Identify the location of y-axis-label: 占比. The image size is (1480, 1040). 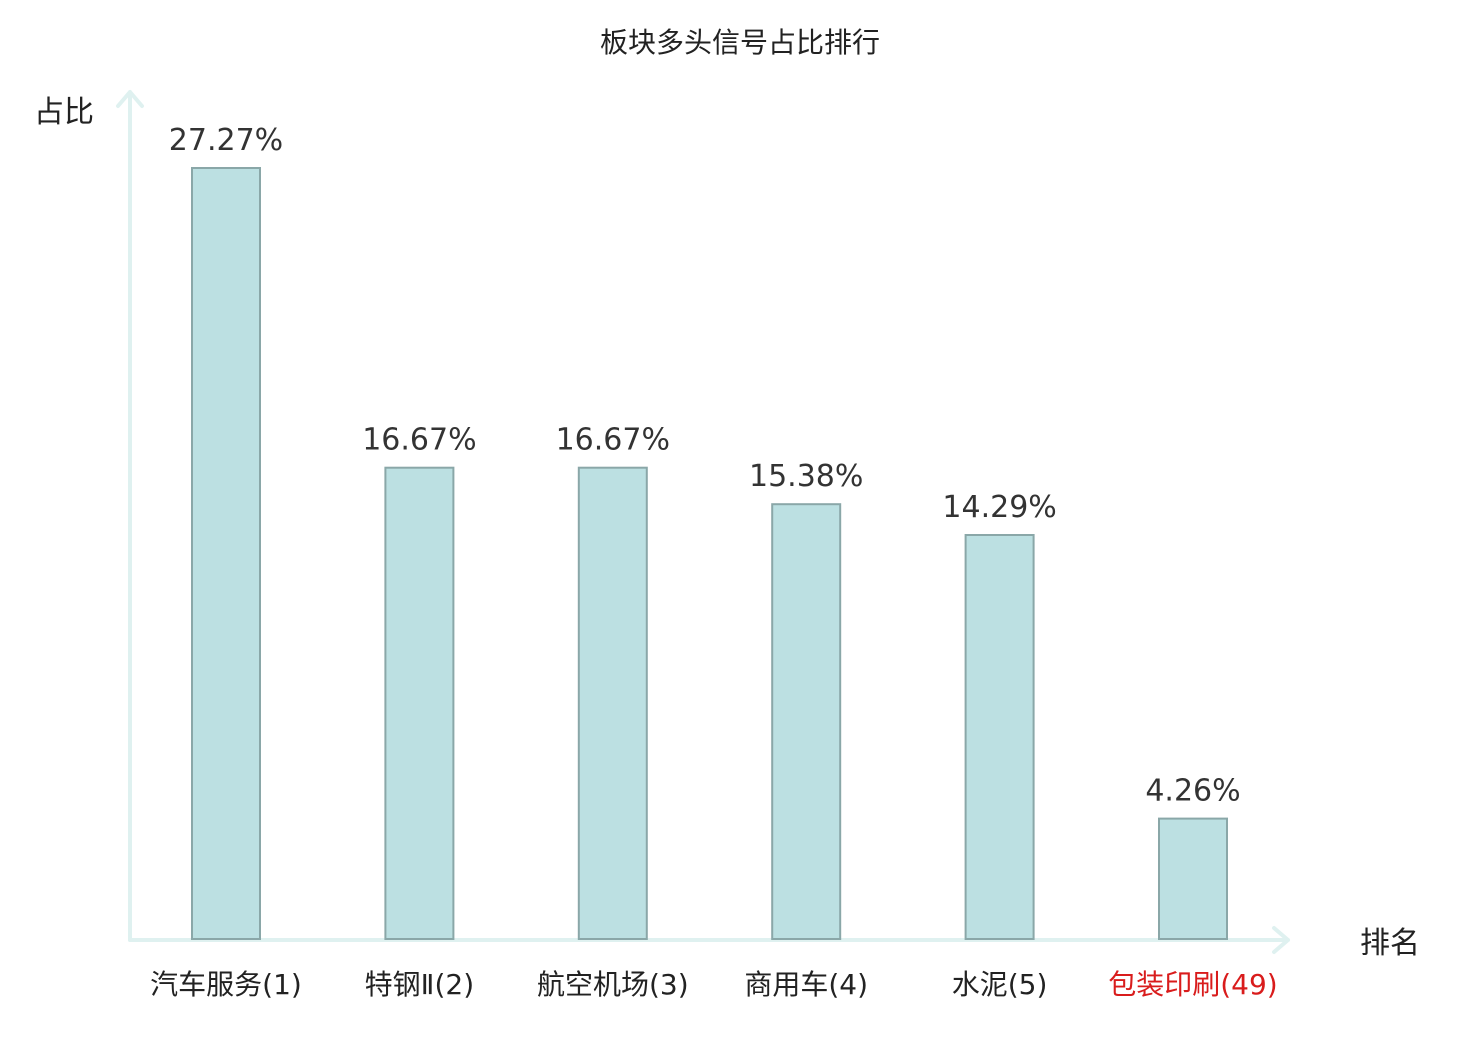
(64, 112).